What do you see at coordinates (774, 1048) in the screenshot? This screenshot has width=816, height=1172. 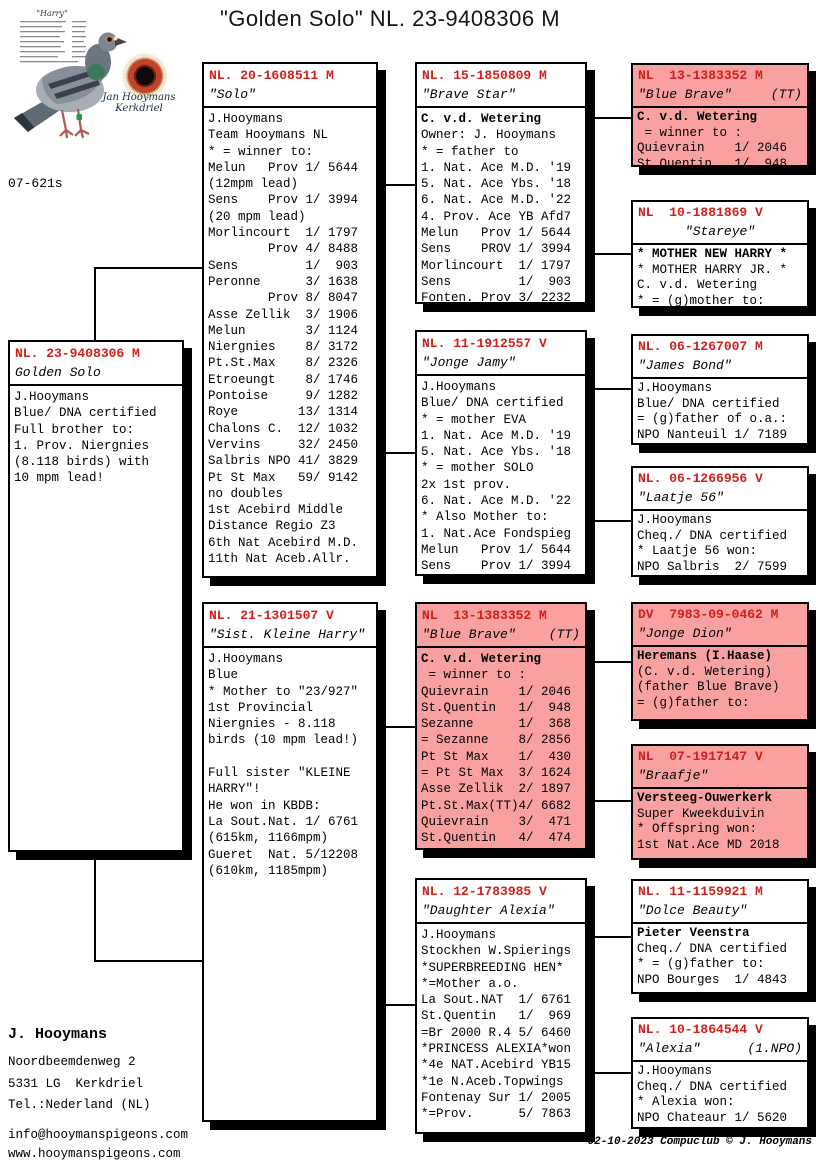 I see `pigeon-name-suffix: (1.NPO)` at bounding box center [774, 1048].